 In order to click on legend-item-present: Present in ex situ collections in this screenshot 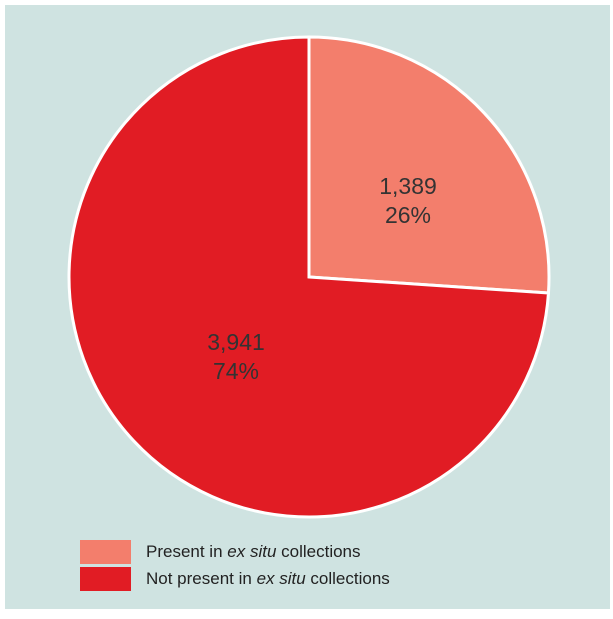, I will do `click(235, 551)`.